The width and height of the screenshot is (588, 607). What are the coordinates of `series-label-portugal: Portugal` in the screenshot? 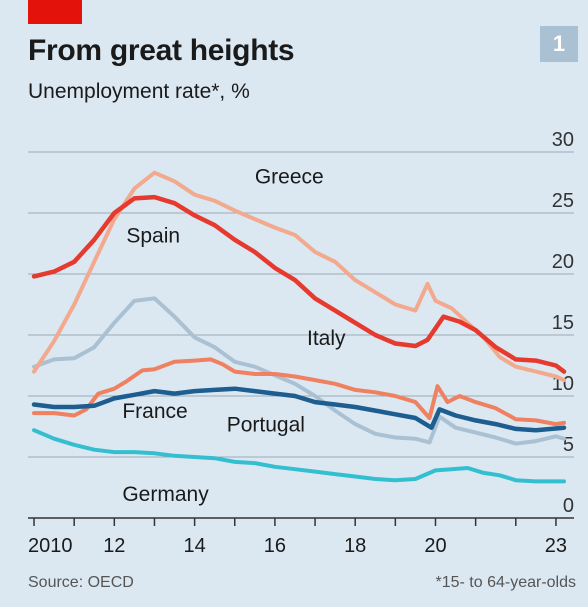 It's located at (266, 424).